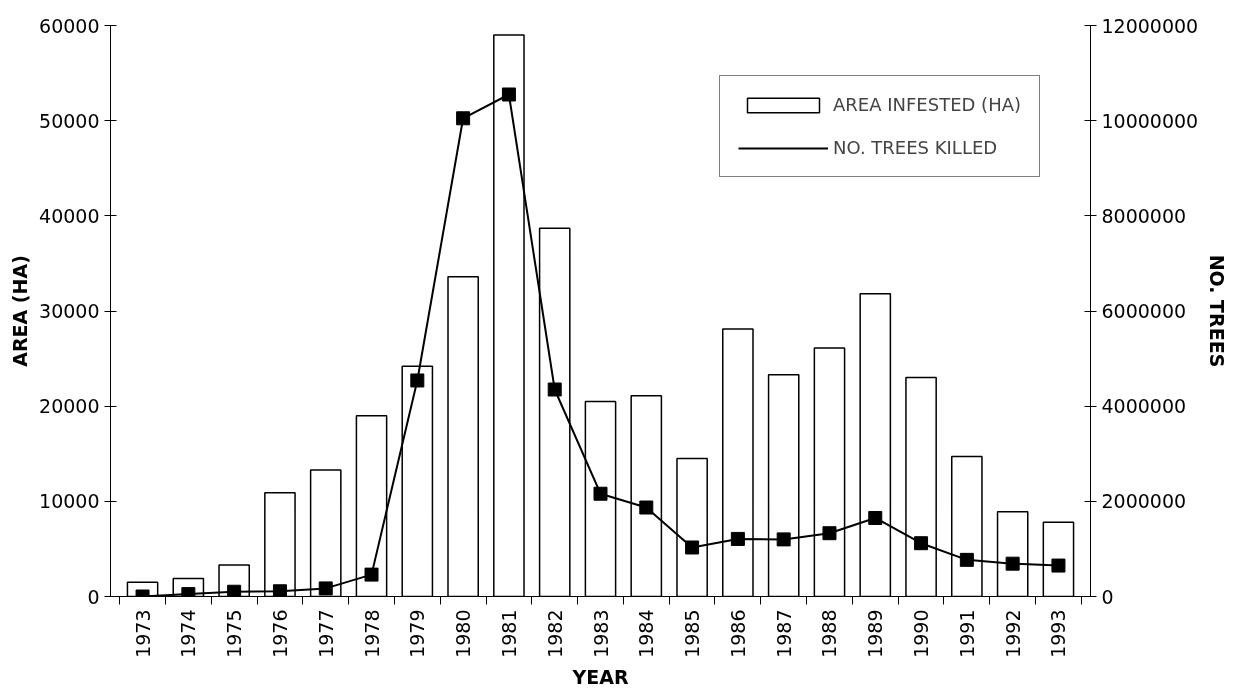  Describe the element at coordinates (234, 633) in the screenshot. I see `x-tick-label: 1975` at that location.